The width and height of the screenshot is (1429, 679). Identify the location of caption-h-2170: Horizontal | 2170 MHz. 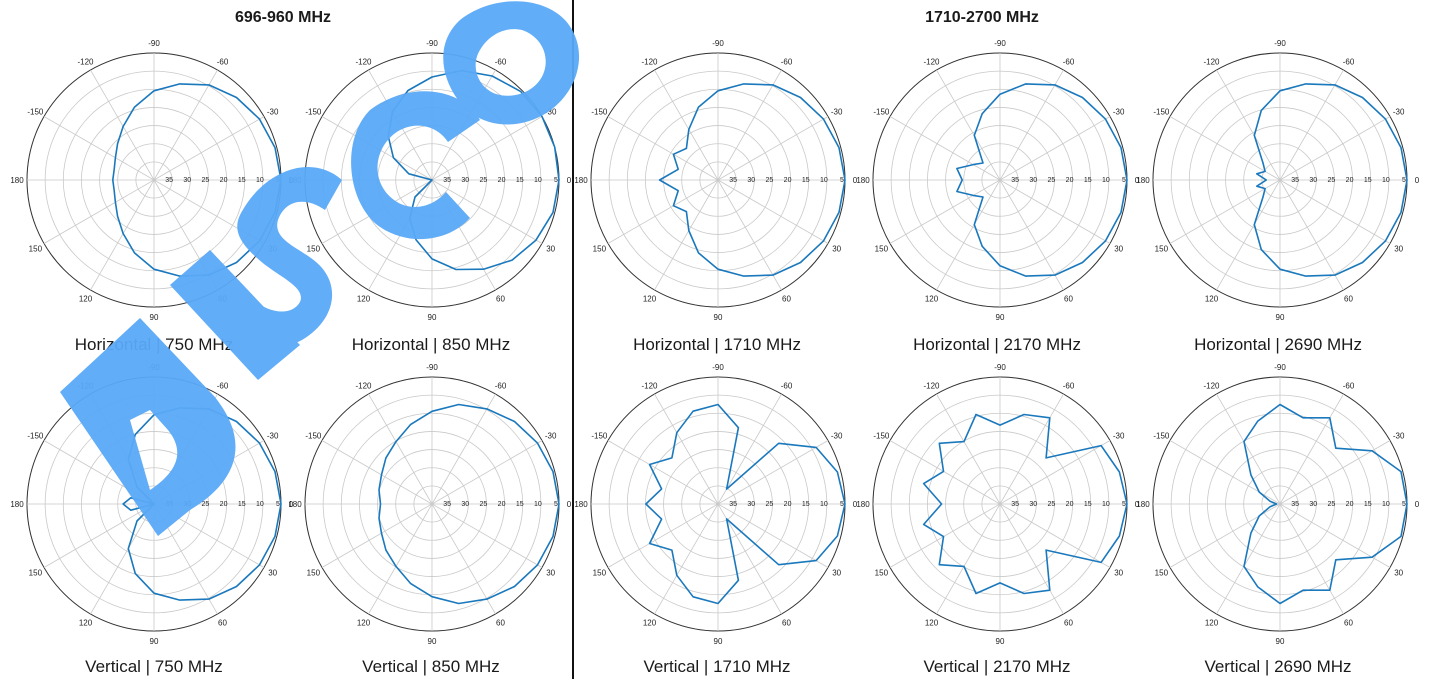
(997, 344).